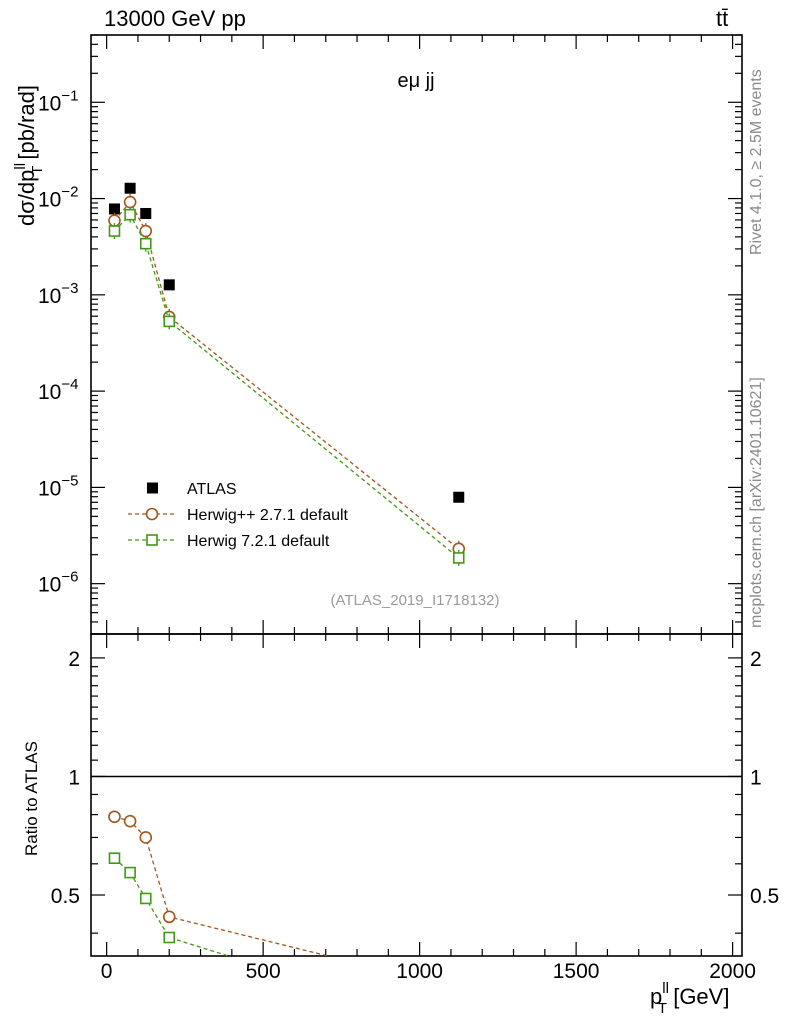  What do you see at coordinates (58, 294) in the screenshot?
I see `y-tick-label: 10⁻³` at bounding box center [58, 294].